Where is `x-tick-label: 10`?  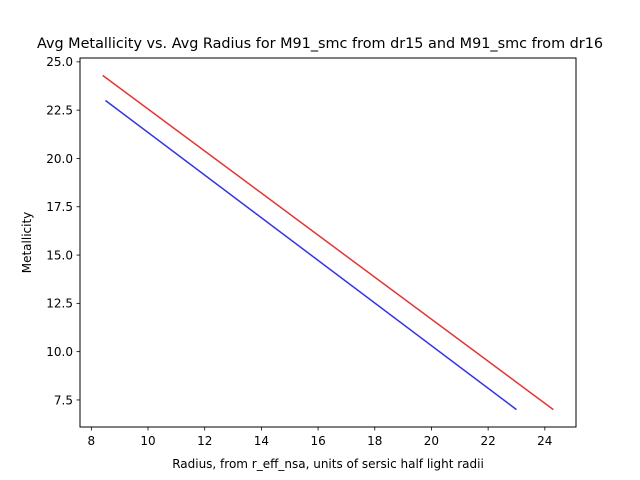 x-tick-label: 10 is located at coordinates (147, 441).